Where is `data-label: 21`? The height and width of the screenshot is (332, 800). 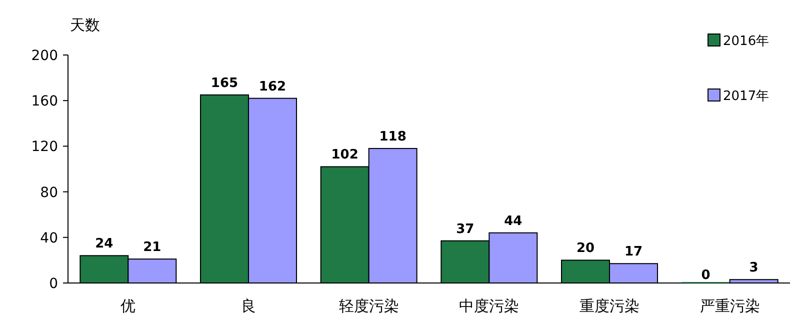
data-label: 21 is located at coordinates (152, 248).